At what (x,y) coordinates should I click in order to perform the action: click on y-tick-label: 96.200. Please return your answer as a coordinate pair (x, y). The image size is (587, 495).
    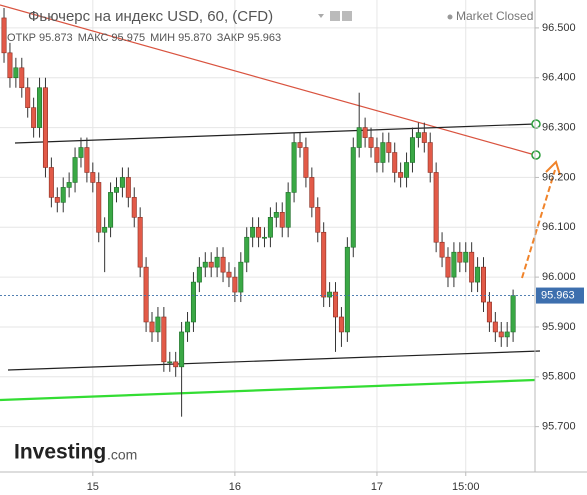
    Looking at the image, I should click on (559, 177).